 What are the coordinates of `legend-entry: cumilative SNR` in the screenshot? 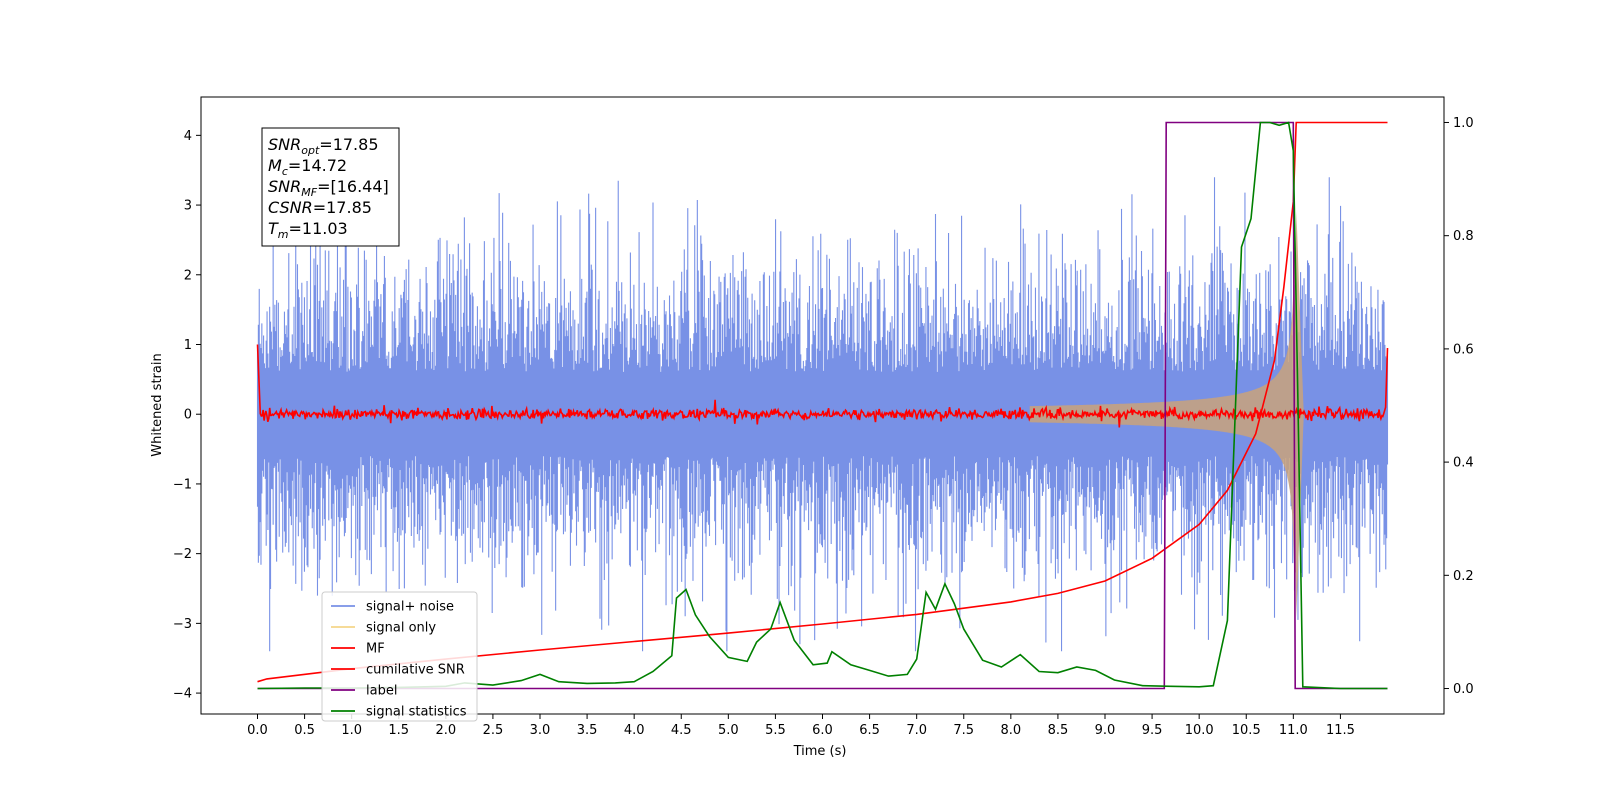 It's located at (415, 670).